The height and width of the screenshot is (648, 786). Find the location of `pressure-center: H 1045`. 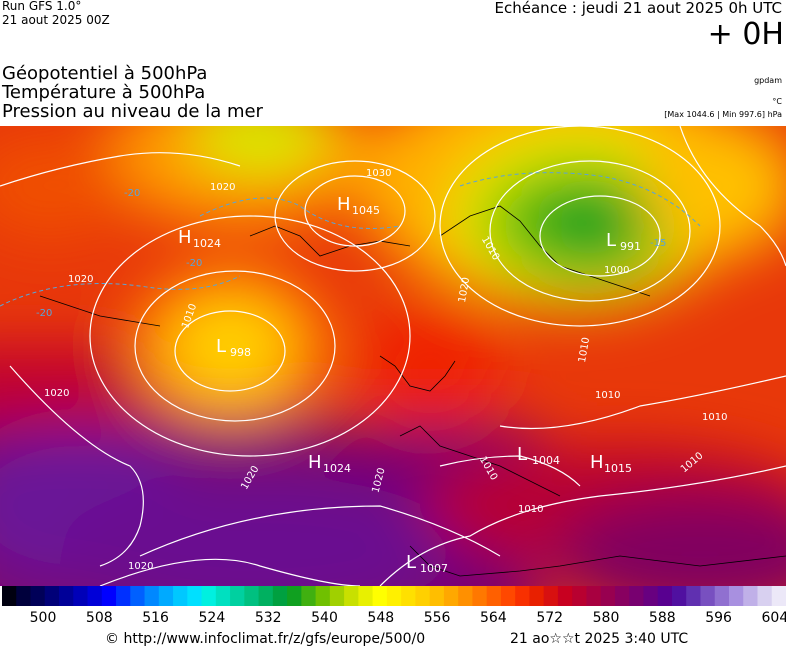

pressure-center: H 1045 is located at coordinates (358, 205).